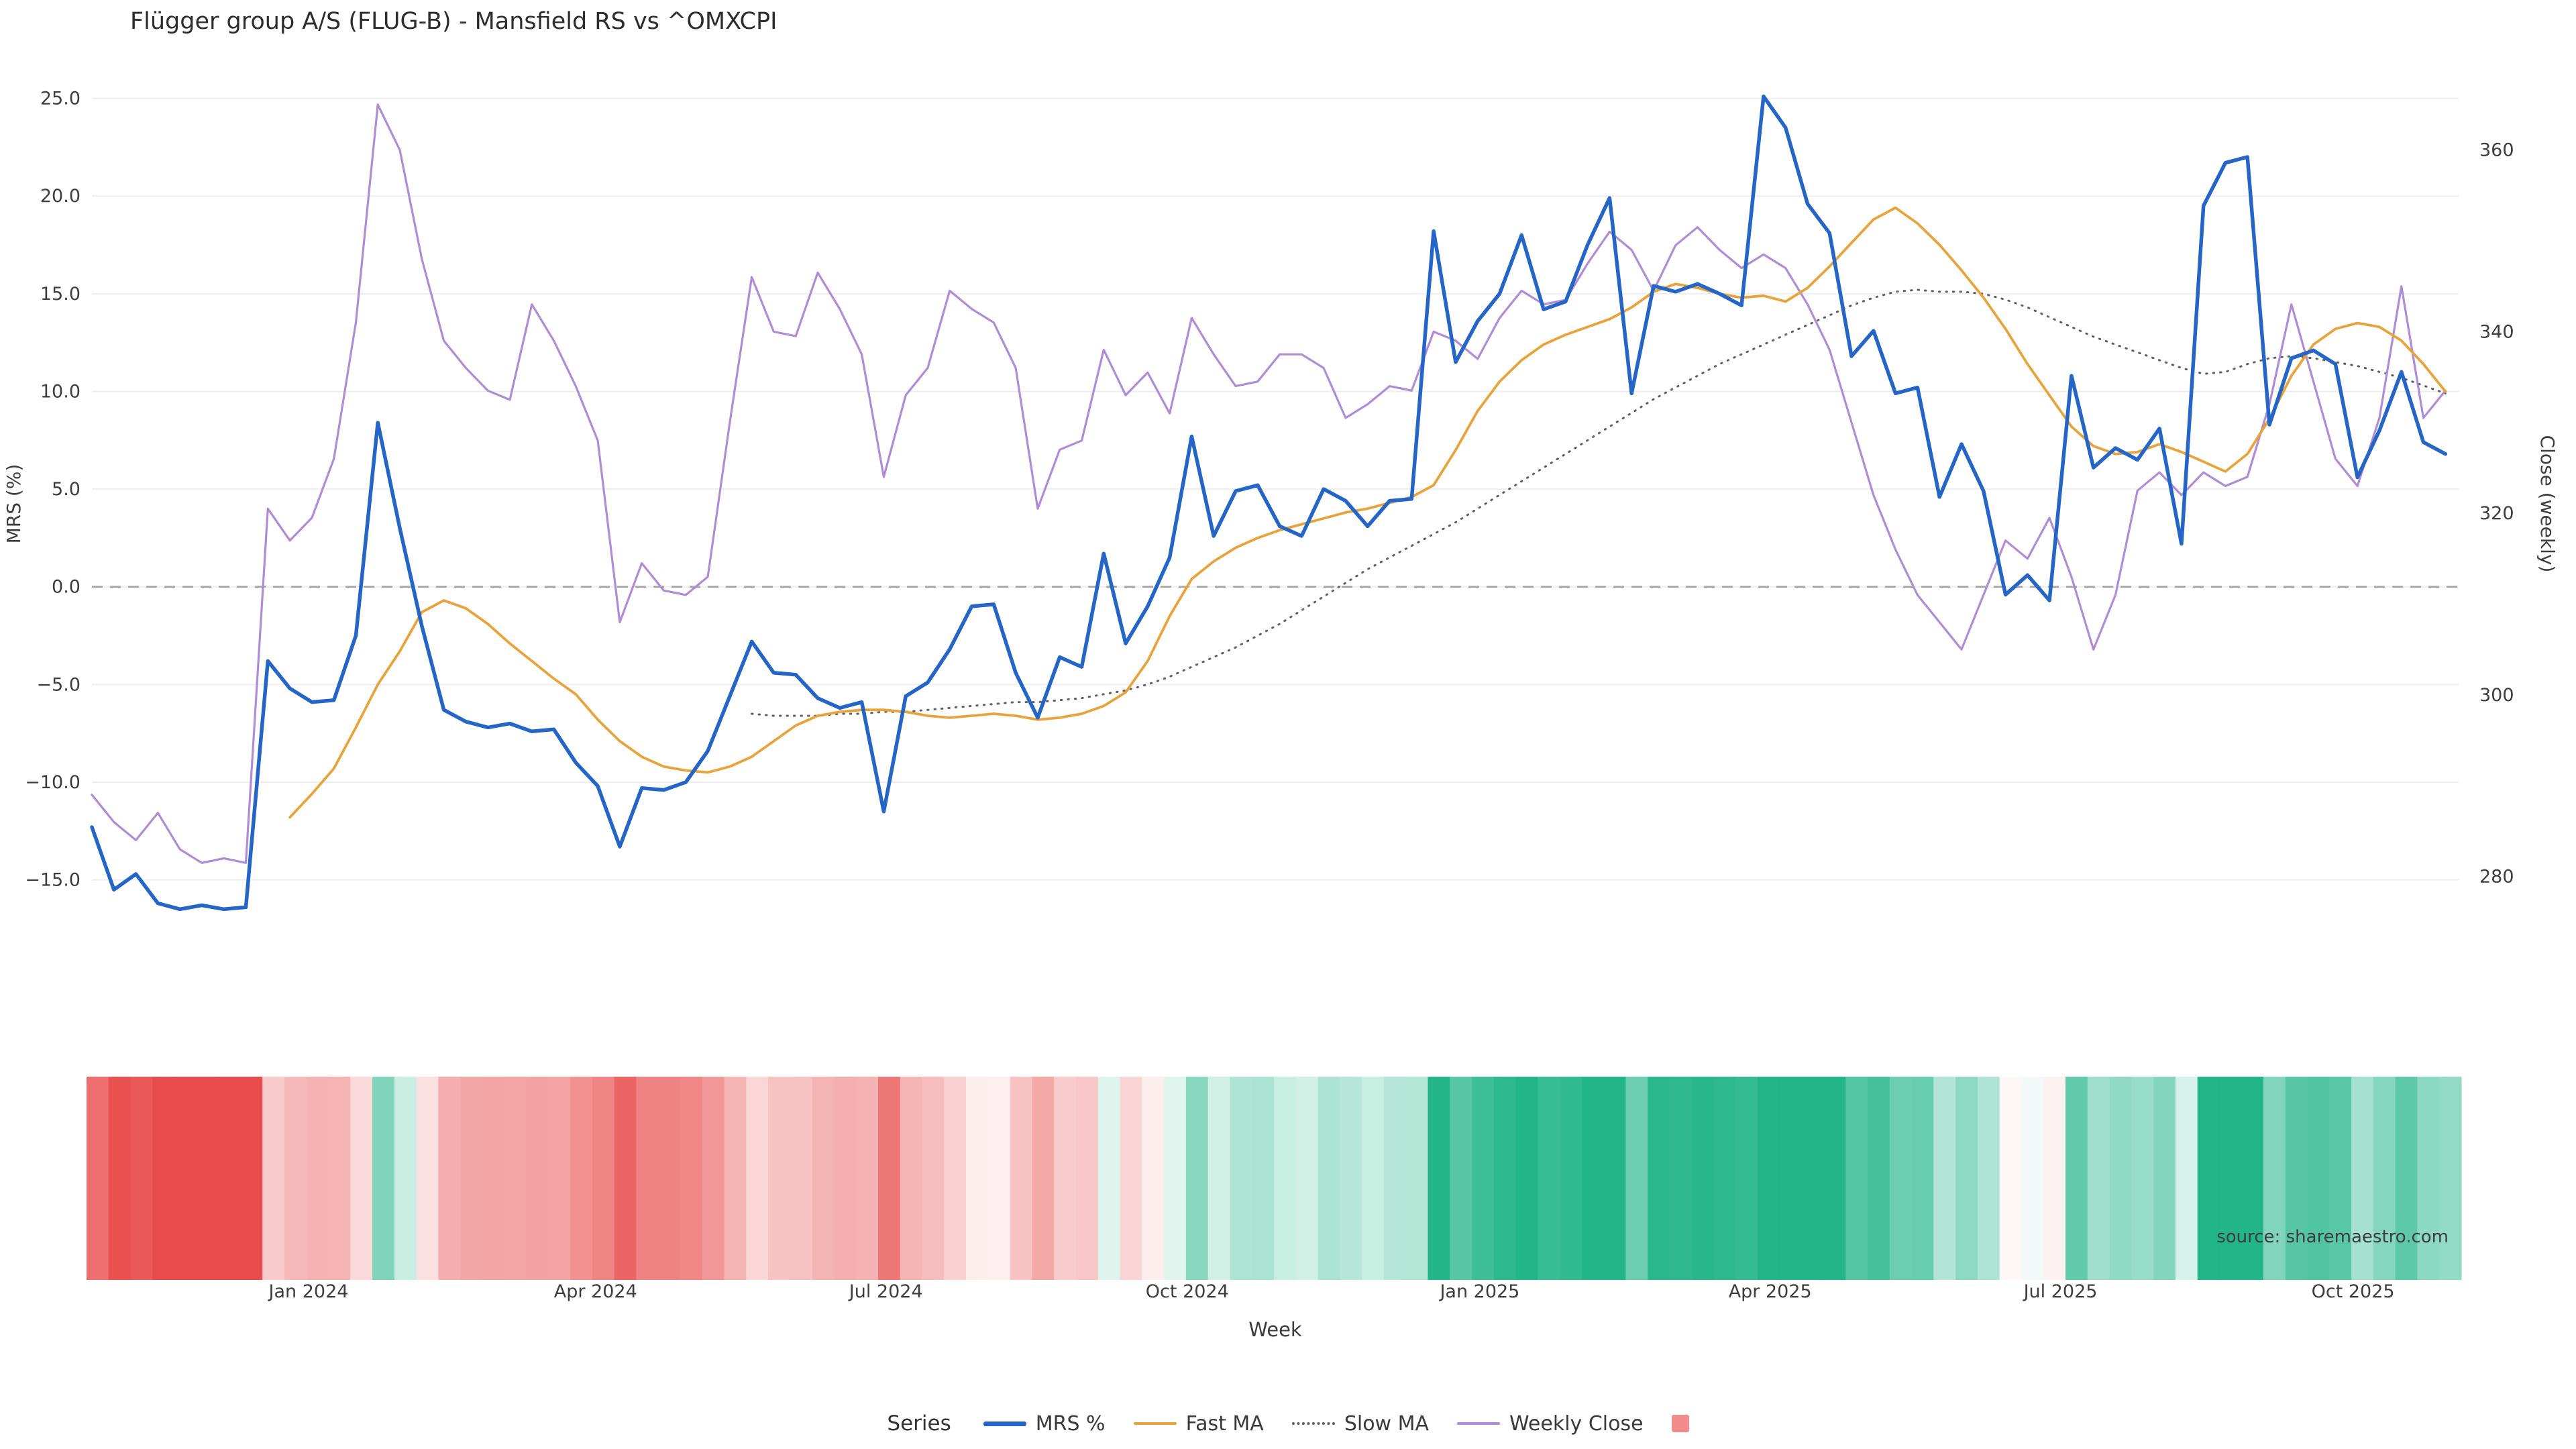 This screenshot has width=2576, height=1449. Describe the element at coordinates (1224, 1423) in the screenshot. I see `legend-label-fast-ma: Fast MA` at that location.